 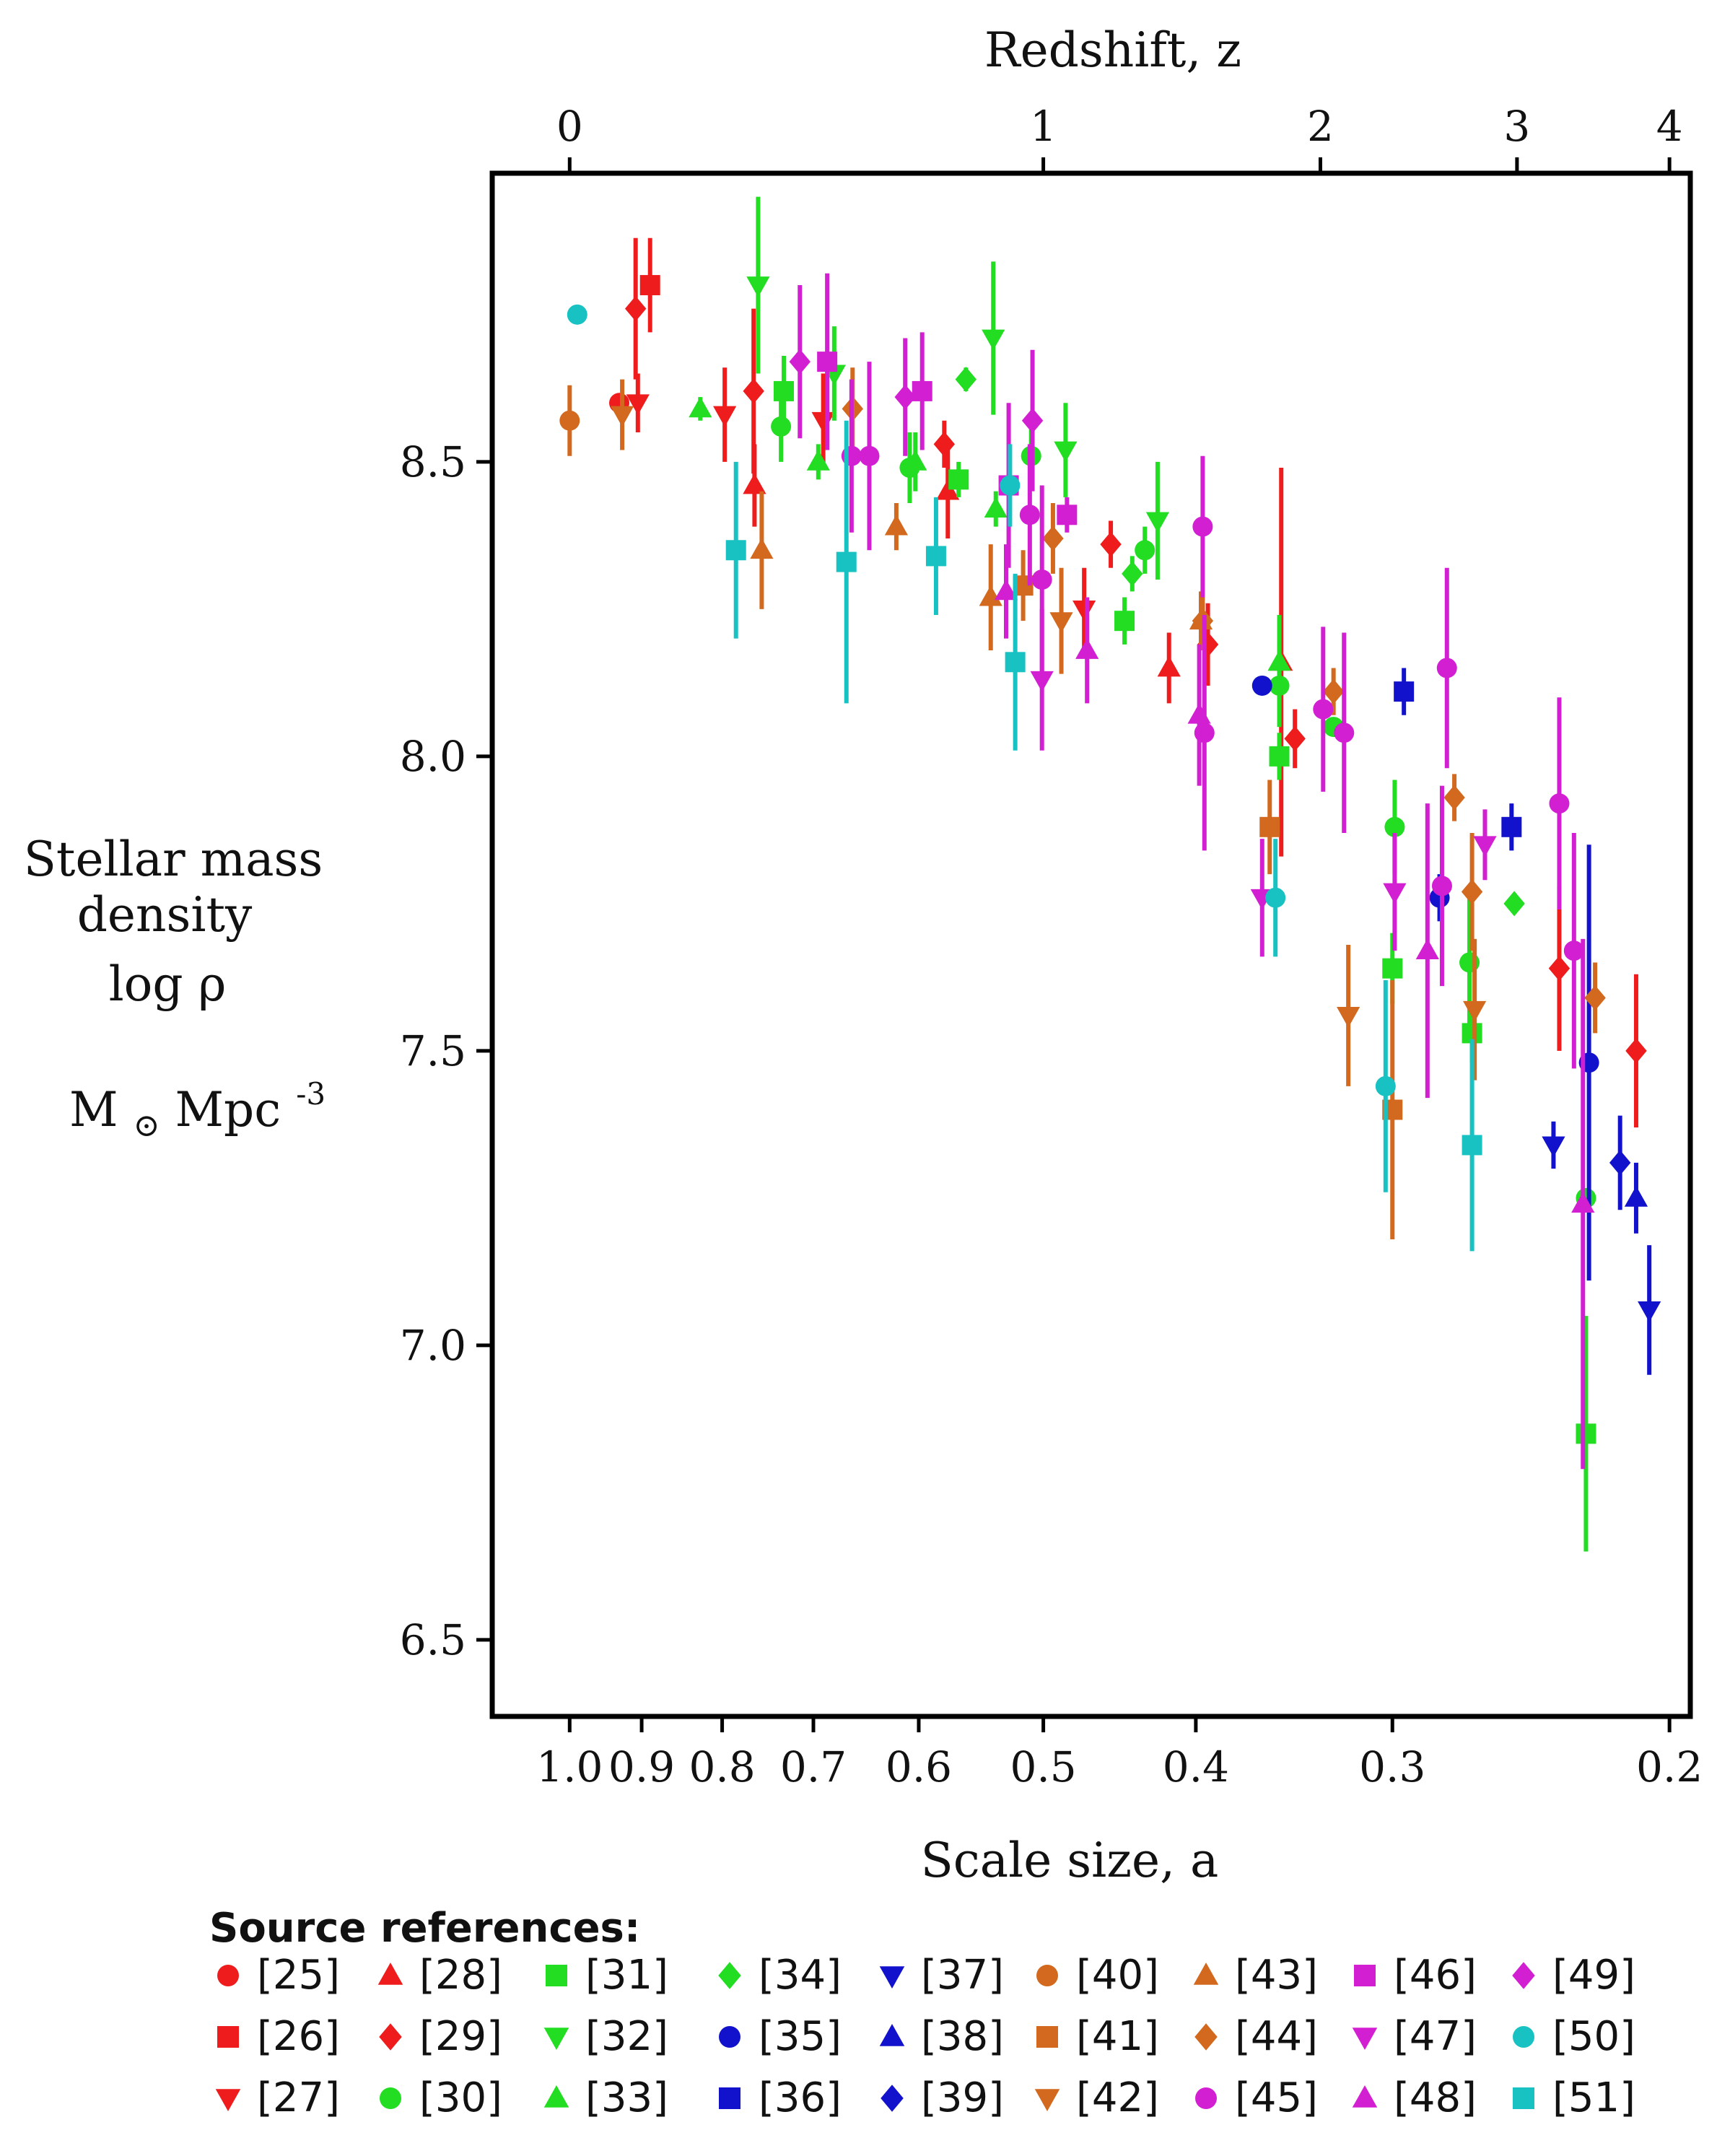 I want to click on y-axis-unit: M ⊙ Mpc -3, so click(x=197, y=1112).